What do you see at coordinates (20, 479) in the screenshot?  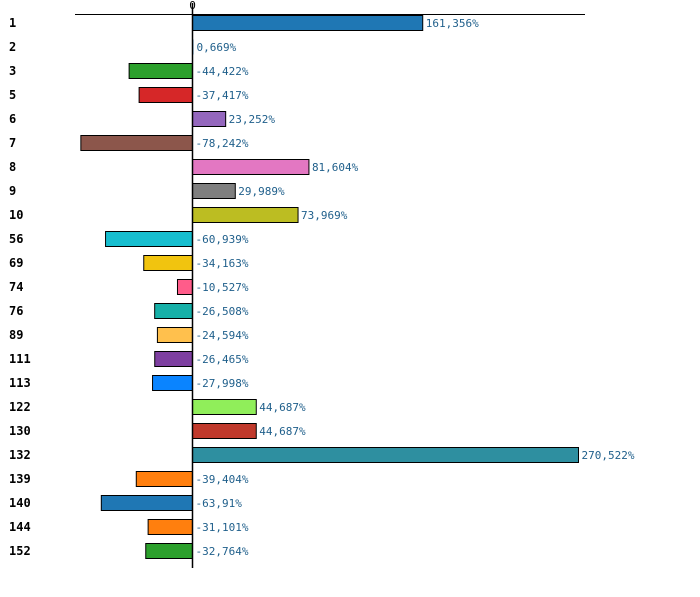 I see `category-label: 139` at bounding box center [20, 479].